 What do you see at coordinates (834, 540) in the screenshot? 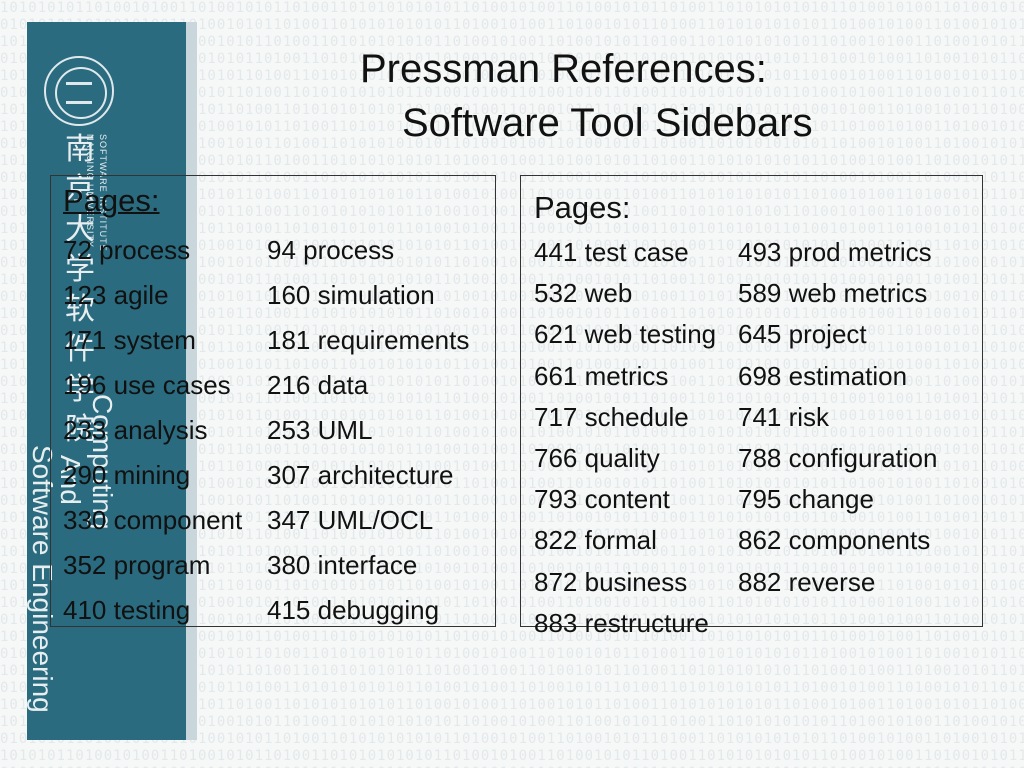
I see `right-box-col2-item: 862 components` at bounding box center [834, 540].